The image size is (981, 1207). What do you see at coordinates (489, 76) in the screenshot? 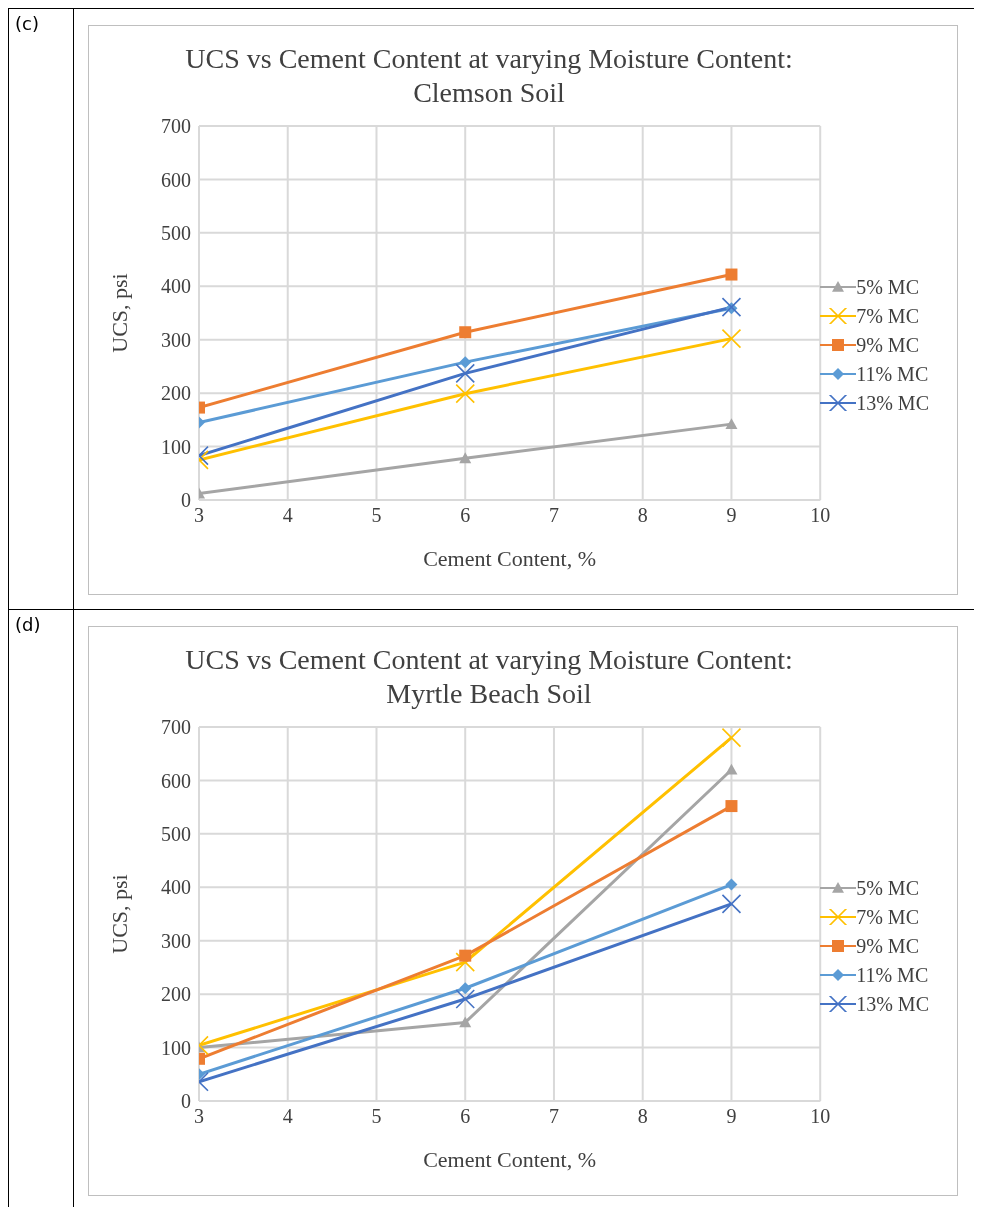
I see `chart-title: UCS vs Cement Content at varying Moisture Content: Clemson Soil` at bounding box center [489, 76].